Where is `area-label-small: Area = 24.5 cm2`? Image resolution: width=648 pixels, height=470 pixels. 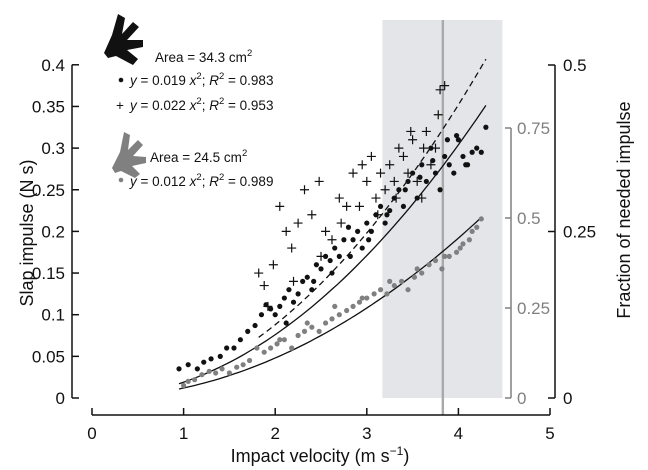 area-label-small: Area = 24.5 cm2 is located at coordinates (198, 156).